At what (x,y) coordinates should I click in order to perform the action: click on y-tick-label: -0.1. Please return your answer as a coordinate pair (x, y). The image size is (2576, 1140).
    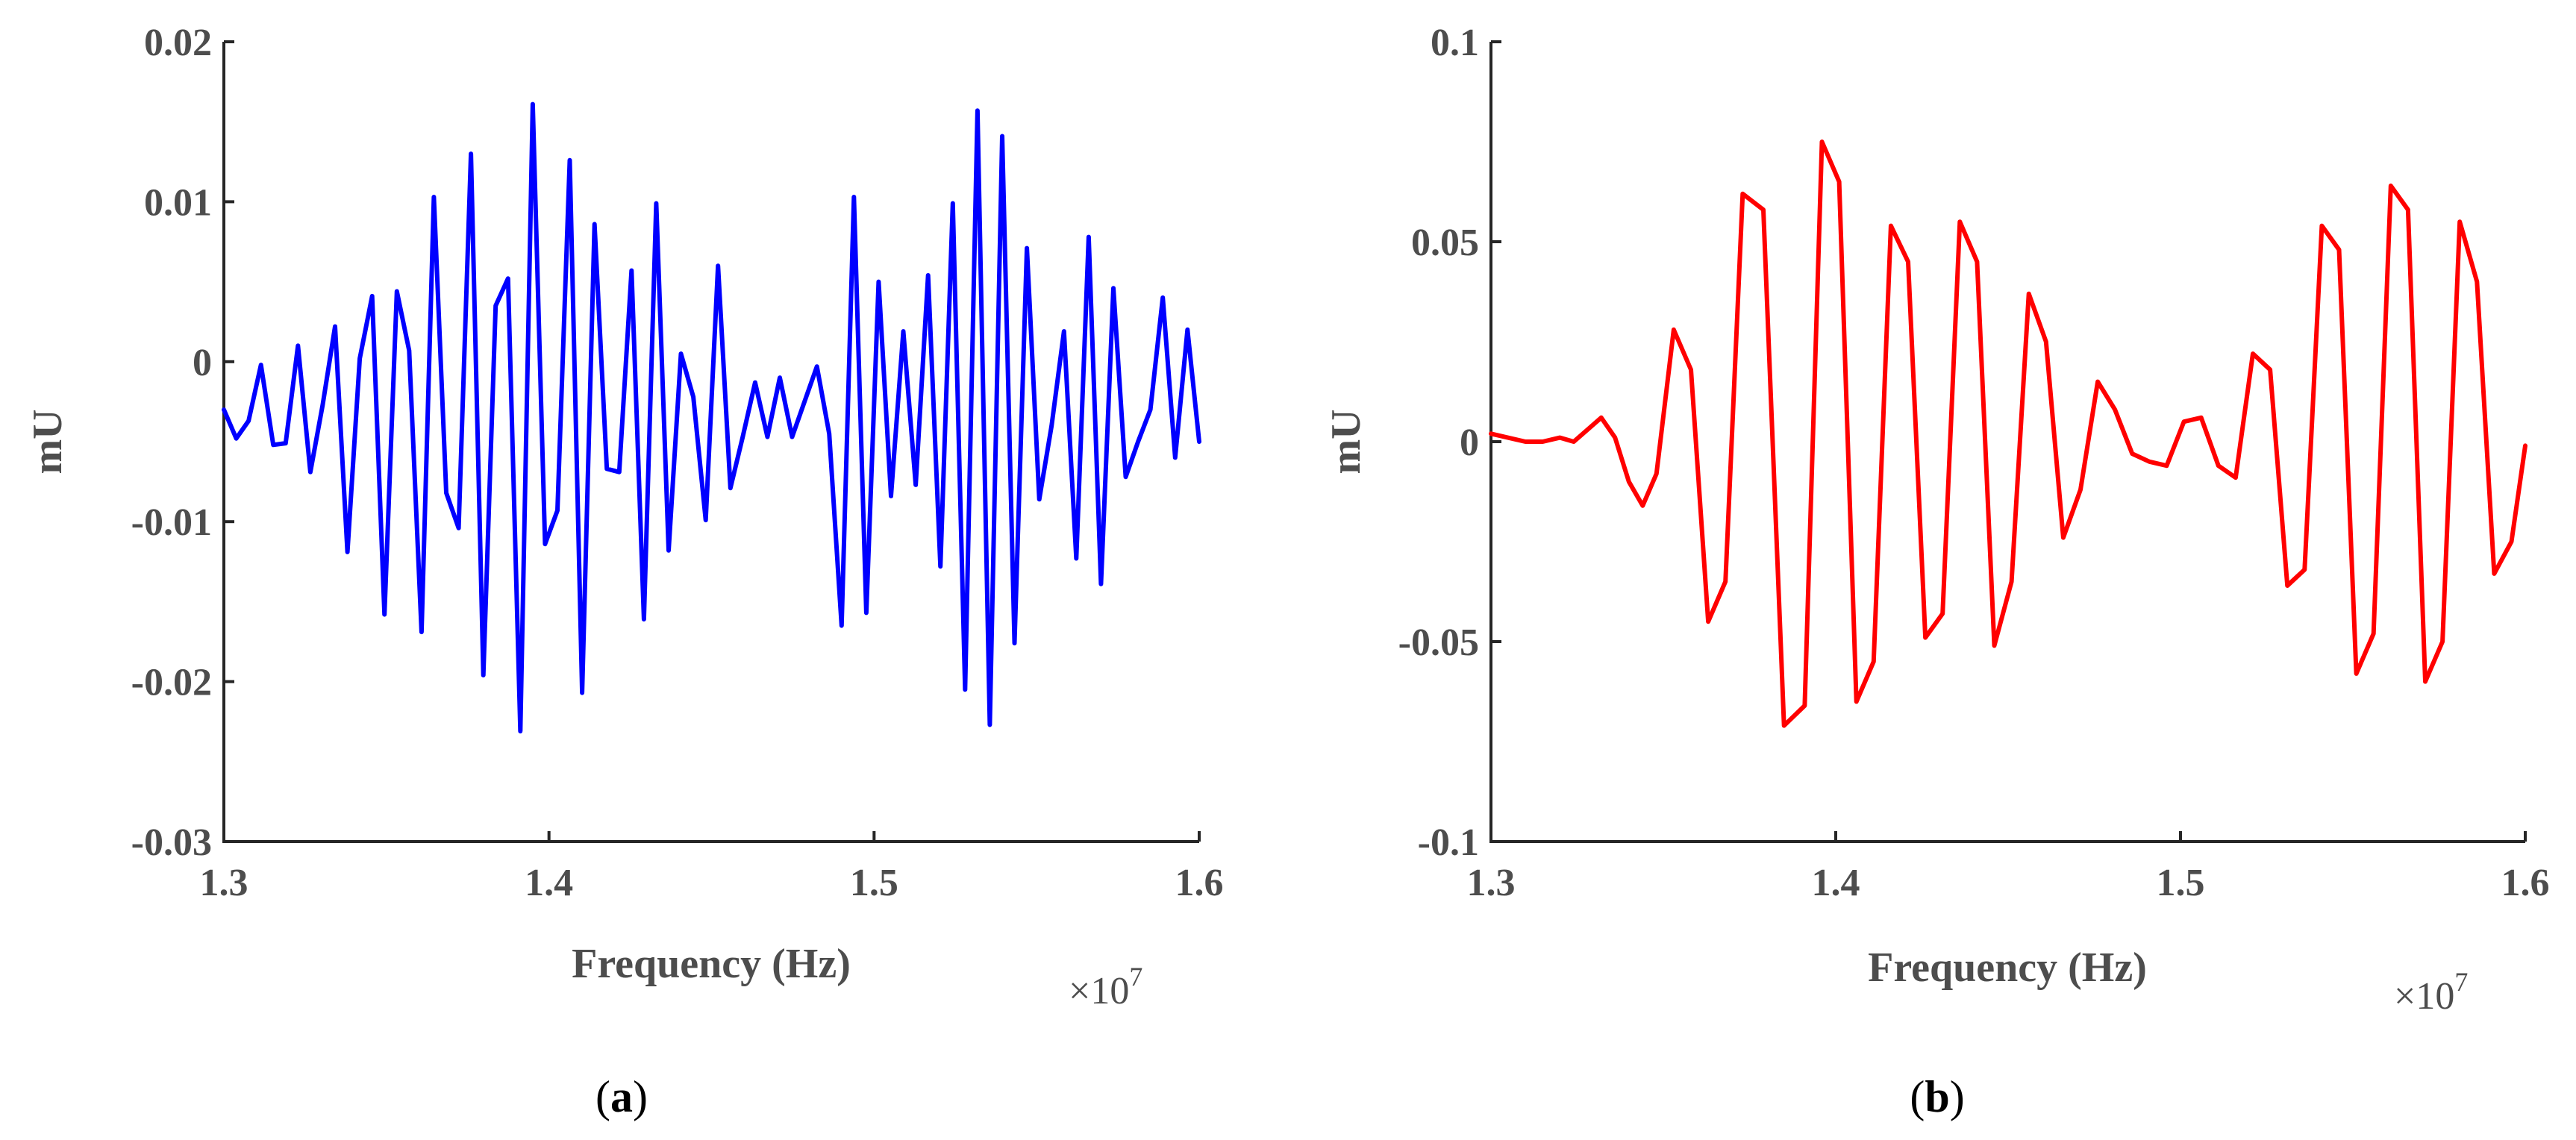
    Looking at the image, I should click on (1448, 842).